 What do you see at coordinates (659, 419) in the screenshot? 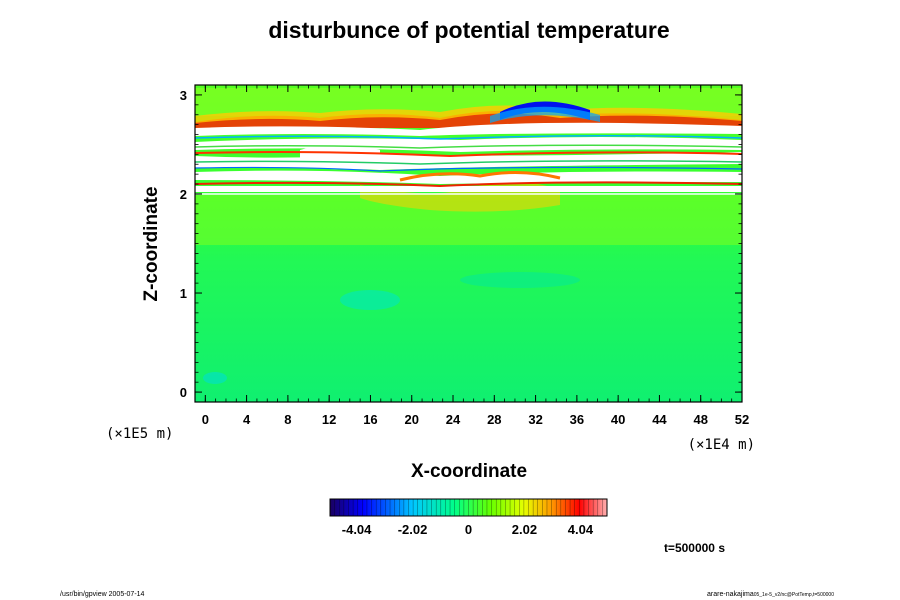
I see `x-tick-label: 44` at bounding box center [659, 419].